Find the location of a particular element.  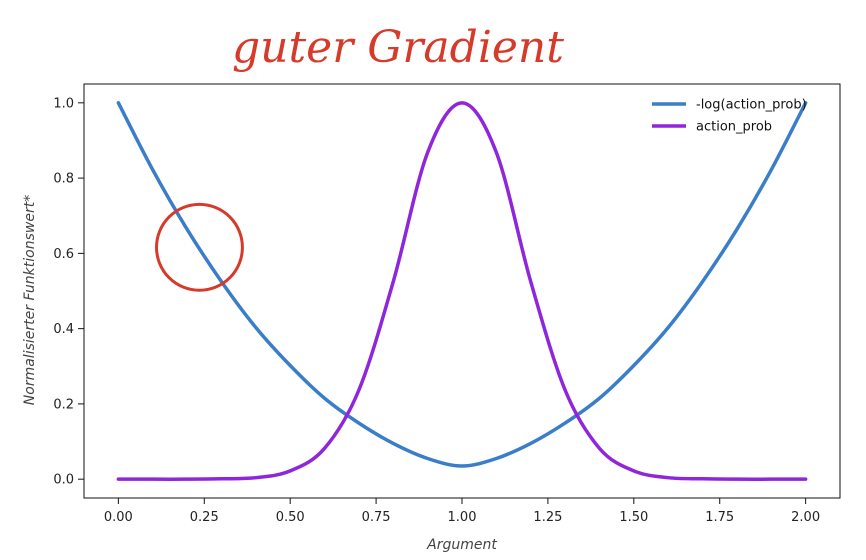

x-tick-label: 1.50 is located at coordinates (633, 517).